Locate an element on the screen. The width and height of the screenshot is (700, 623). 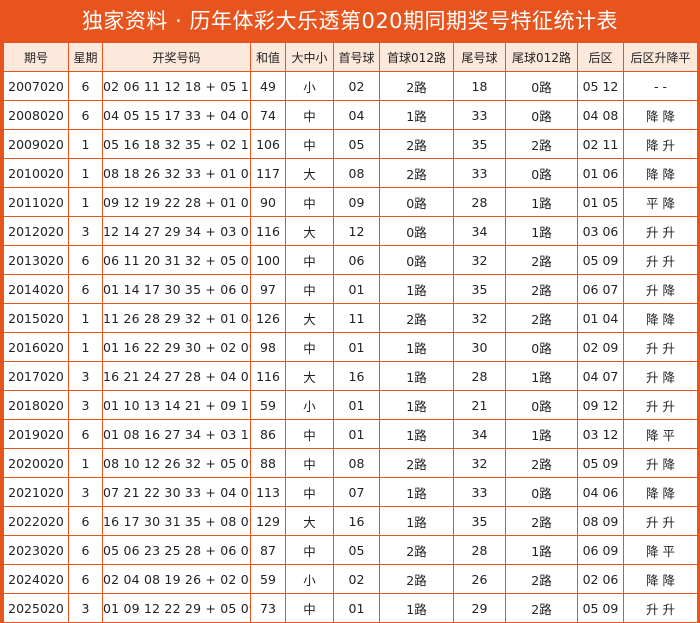
page-title: 独家资料 · 历年体彩大乐透第020期同期奖号特征统计表 is located at coordinates (350, 21).